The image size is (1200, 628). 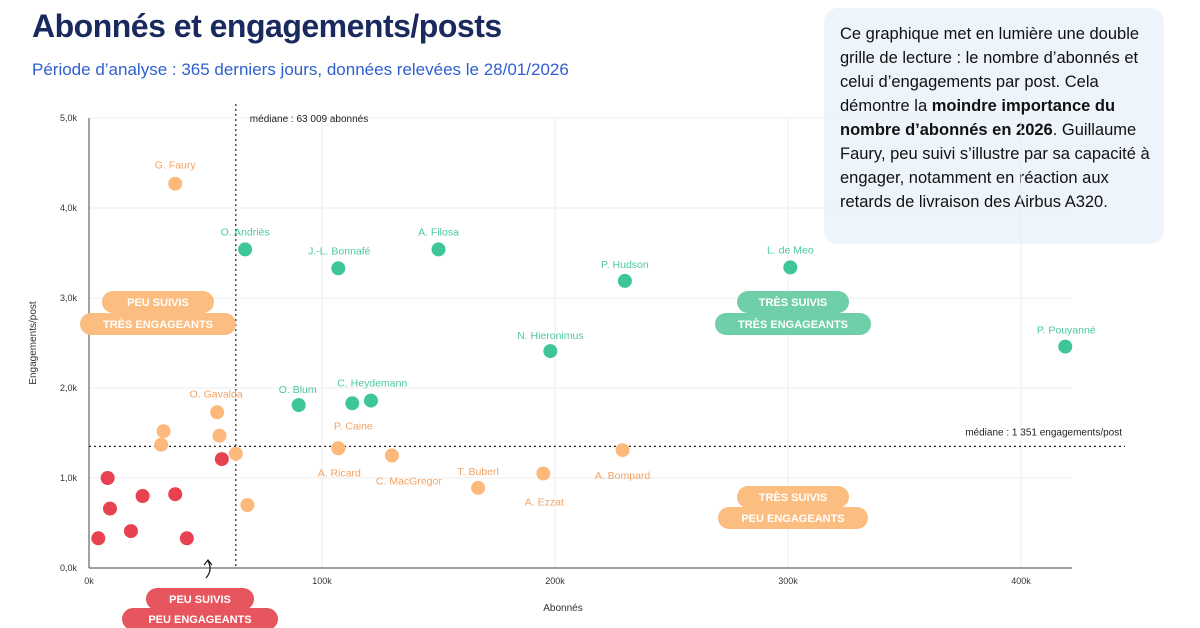 I want to click on label-o-gavalda: O. Gavalda, so click(x=216, y=394).